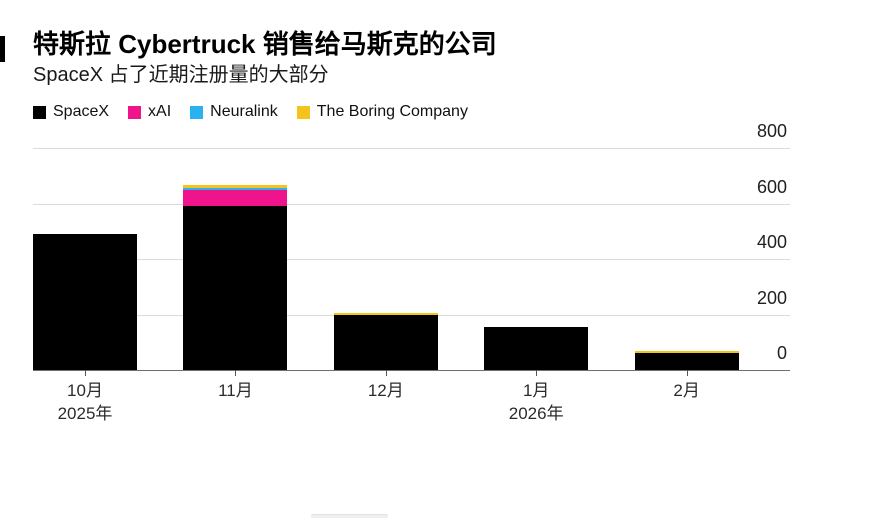  What do you see at coordinates (265, 44) in the screenshot?
I see `page-title: 特斯拉 Cybertruck 销售给马斯克的公司` at bounding box center [265, 44].